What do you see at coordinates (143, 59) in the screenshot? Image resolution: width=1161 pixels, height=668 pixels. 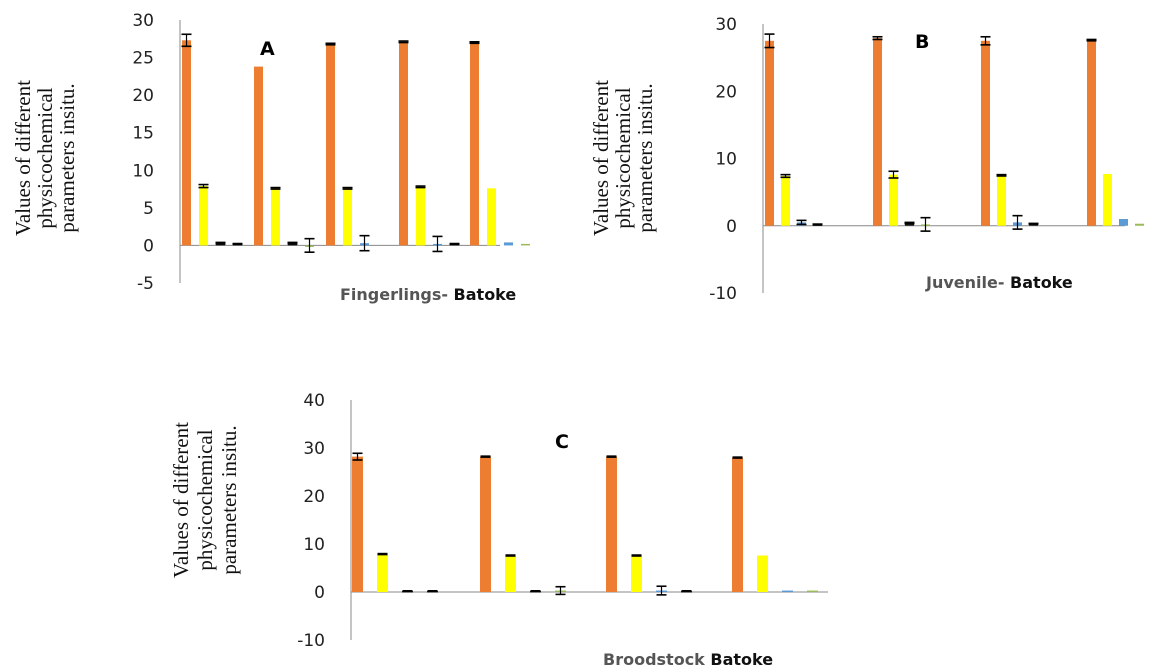 I see `y-tick-label: 25` at bounding box center [143, 59].